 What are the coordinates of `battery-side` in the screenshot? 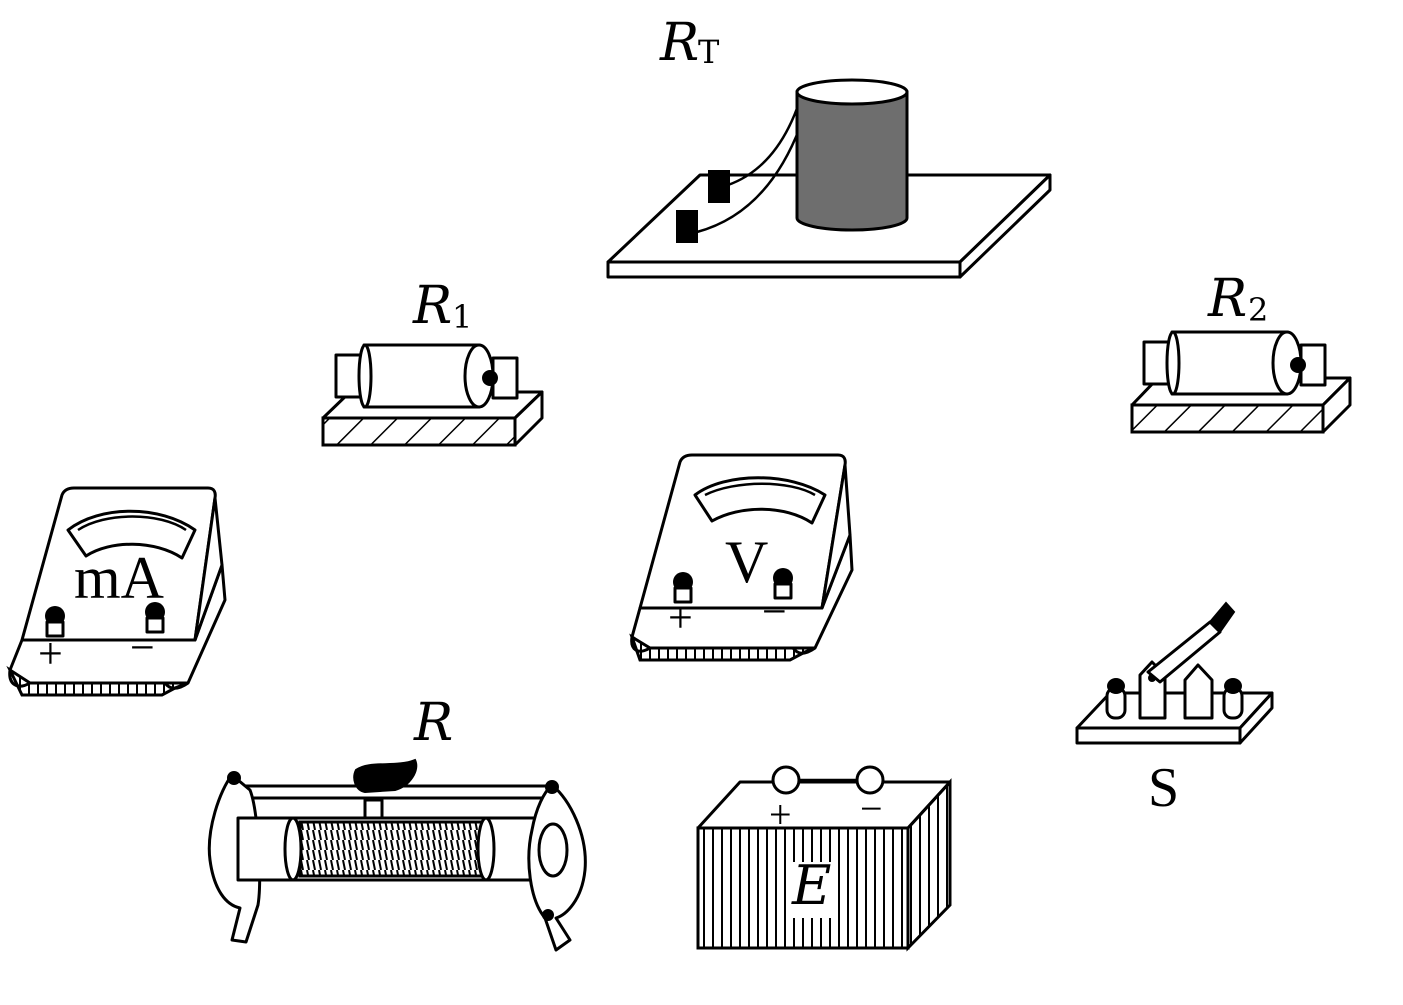 It's located at (929, 865).